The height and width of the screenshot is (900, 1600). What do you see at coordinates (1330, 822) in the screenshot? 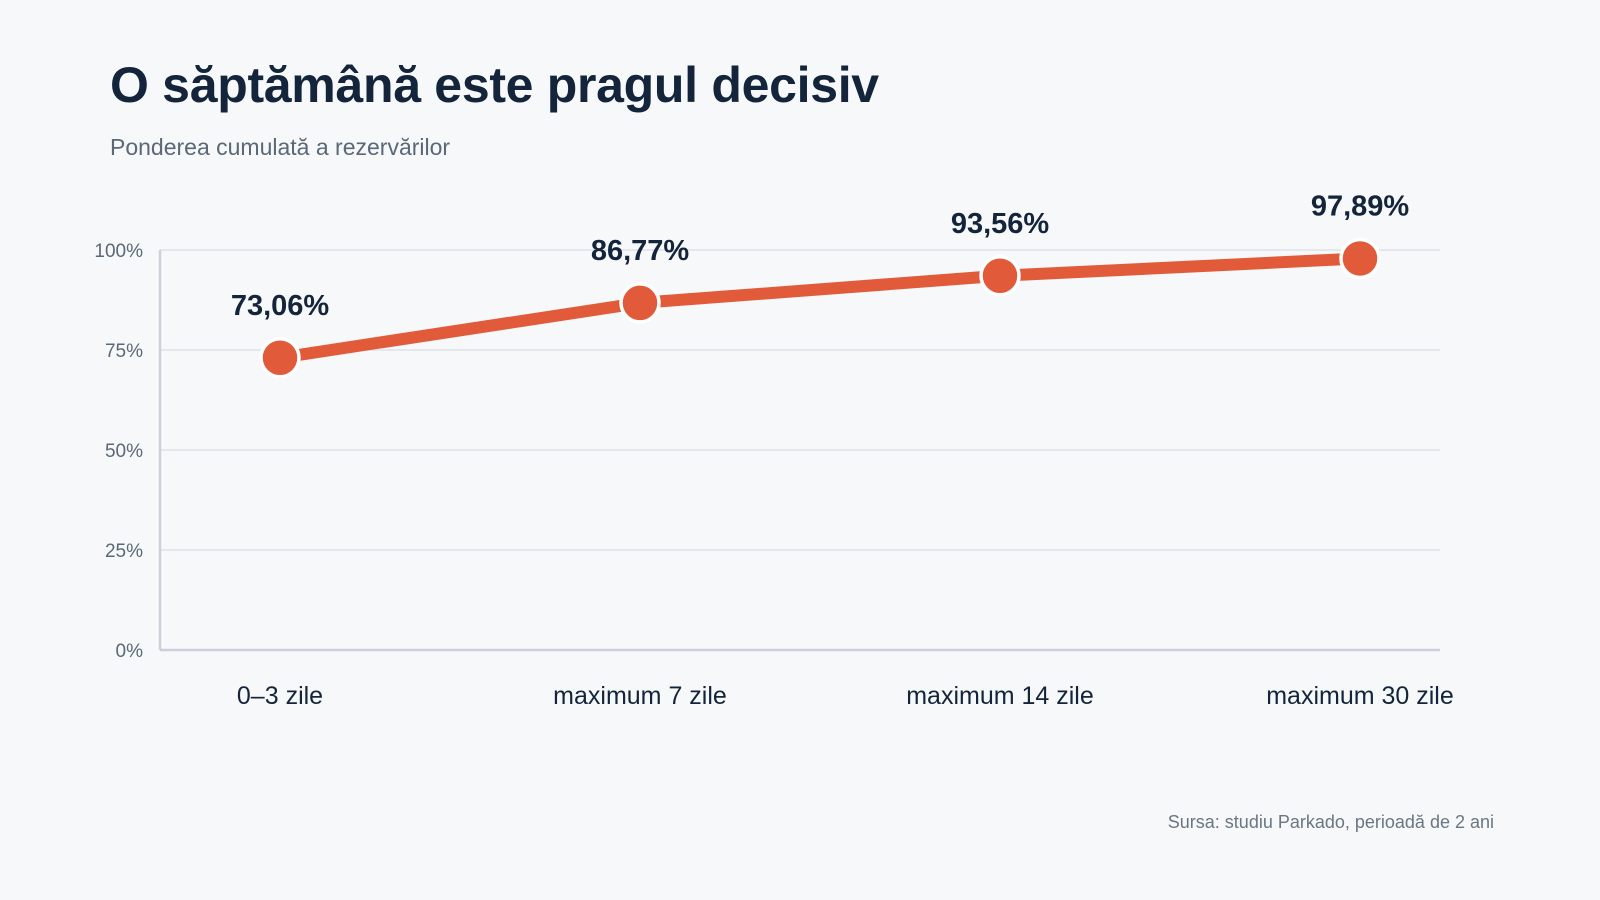
I see `source-note: Sursa: studiu Parkado, perioadă de 2 ani` at bounding box center [1330, 822].